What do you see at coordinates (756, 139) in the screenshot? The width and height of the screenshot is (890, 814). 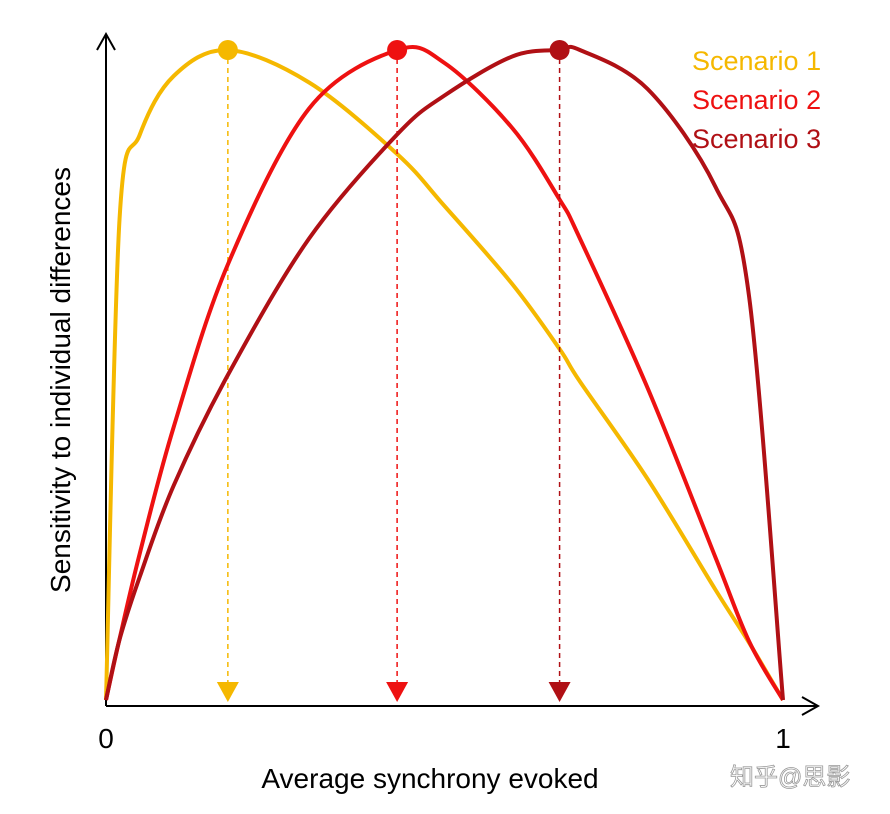 I see `legend-scenario-3: Scenario 3` at bounding box center [756, 139].